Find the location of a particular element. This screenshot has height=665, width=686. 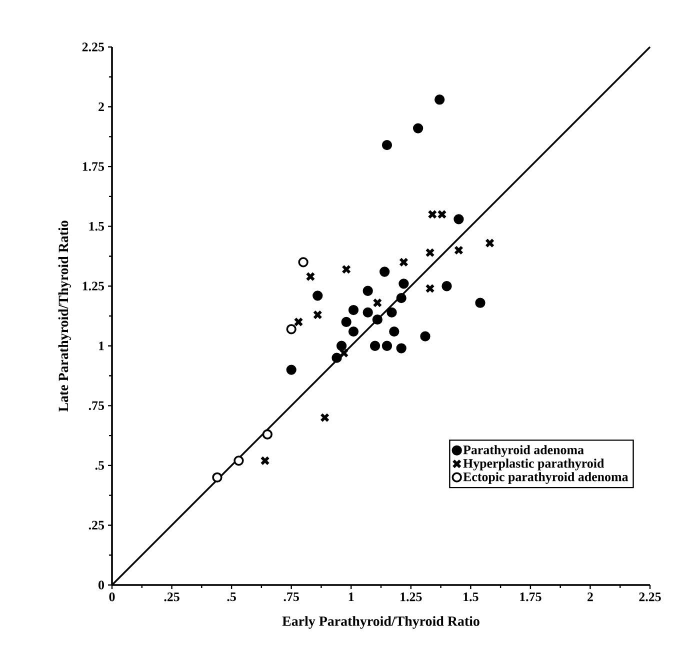

x-tick-label: 2 is located at coordinates (590, 597).